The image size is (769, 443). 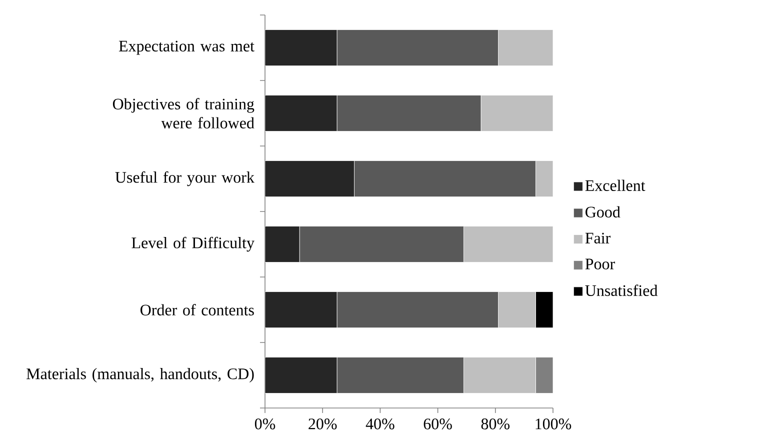 What do you see at coordinates (265, 424) in the screenshot?
I see `x-tick-label: 0%` at bounding box center [265, 424].